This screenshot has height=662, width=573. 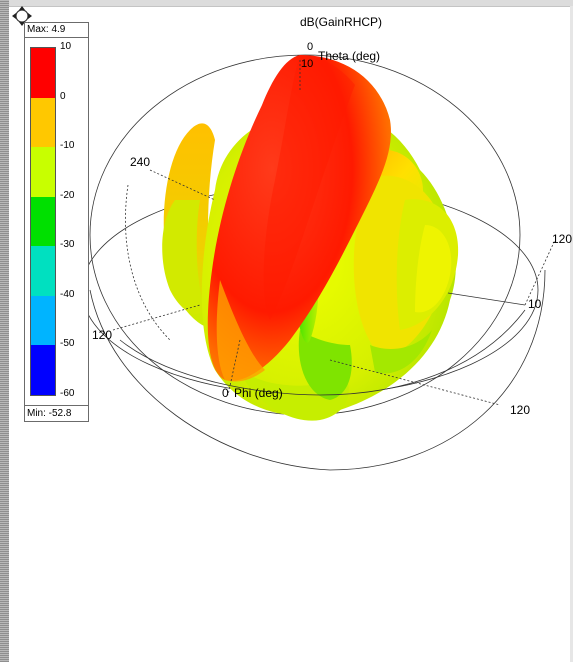 I want to click on window-left-border, so click(x=4, y=331).